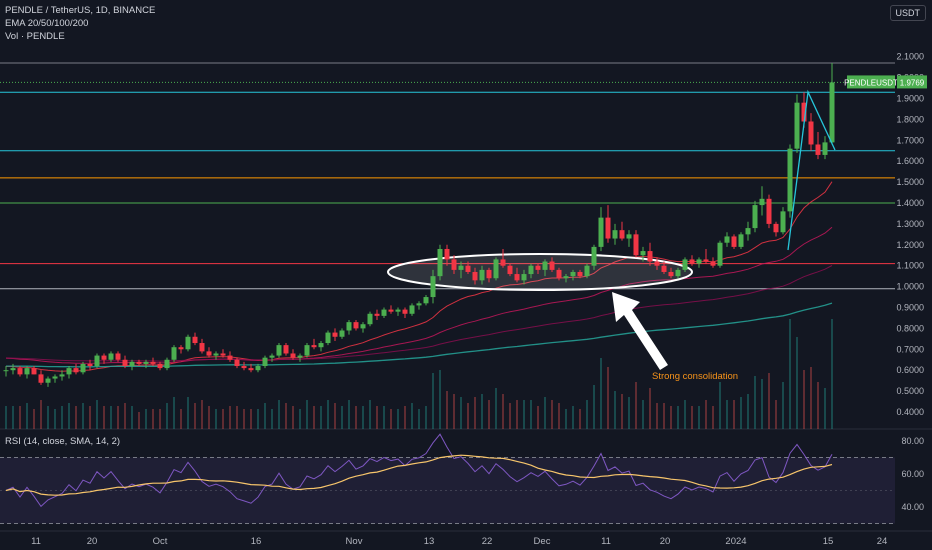  What do you see at coordinates (910, 266) in the screenshot?
I see `price-tick-label: 1.1000` at bounding box center [910, 266].